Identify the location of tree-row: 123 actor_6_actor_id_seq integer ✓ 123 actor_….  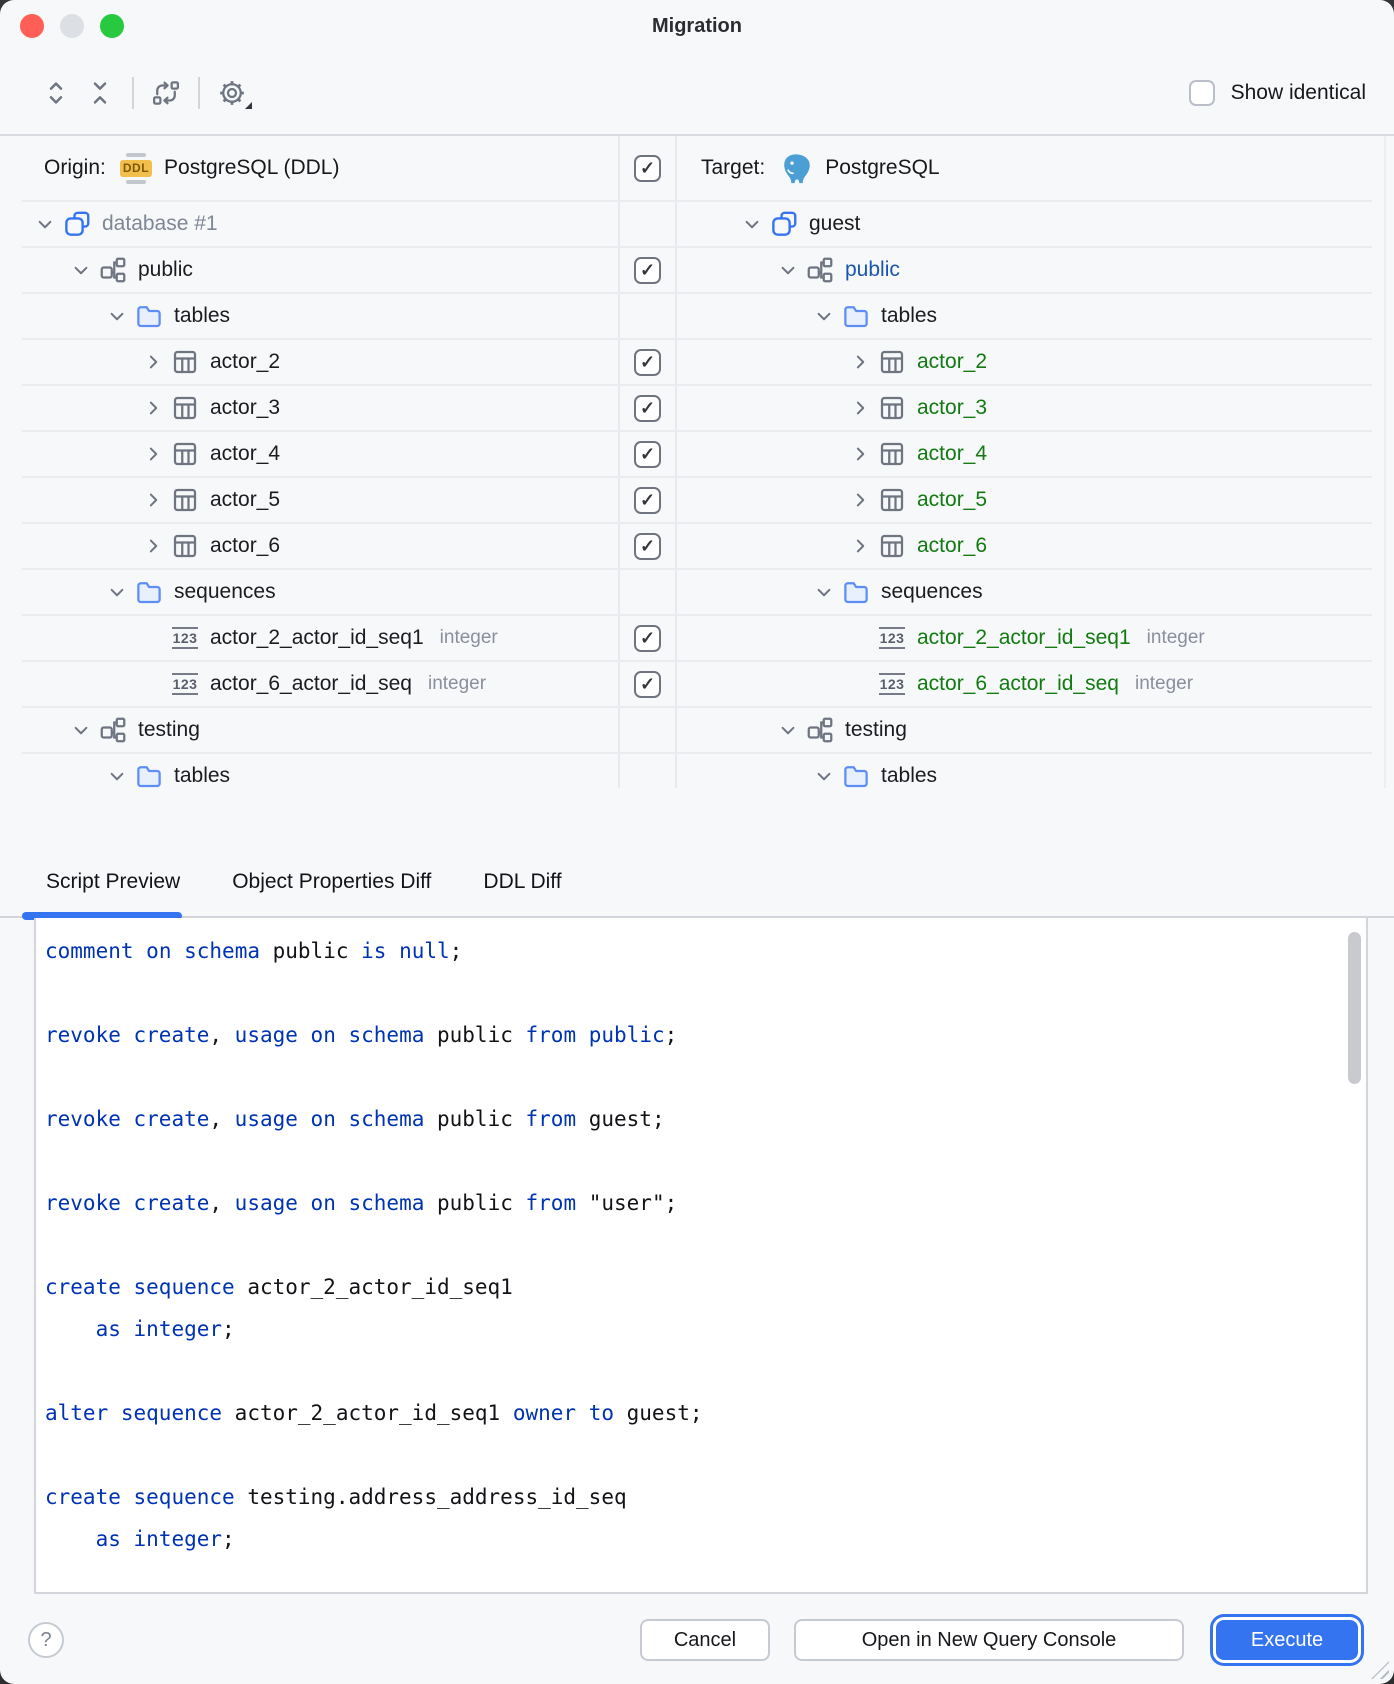
(697, 685).